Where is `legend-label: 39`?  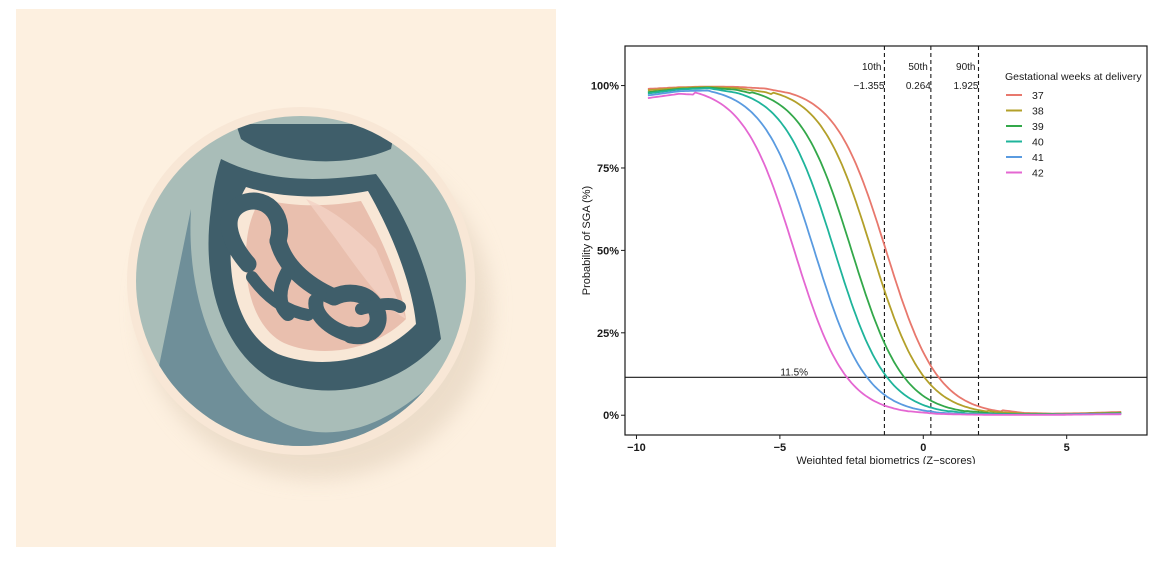 legend-label: 39 is located at coordinates (1038, 127).